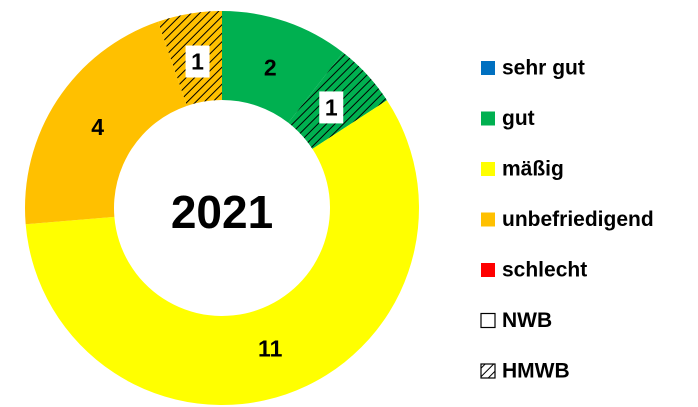 This screenshot has height=407, width=698. Describe the element at coordinates (488, 371) in the screenshot. I see `legend-swatch-hatch` at that location.